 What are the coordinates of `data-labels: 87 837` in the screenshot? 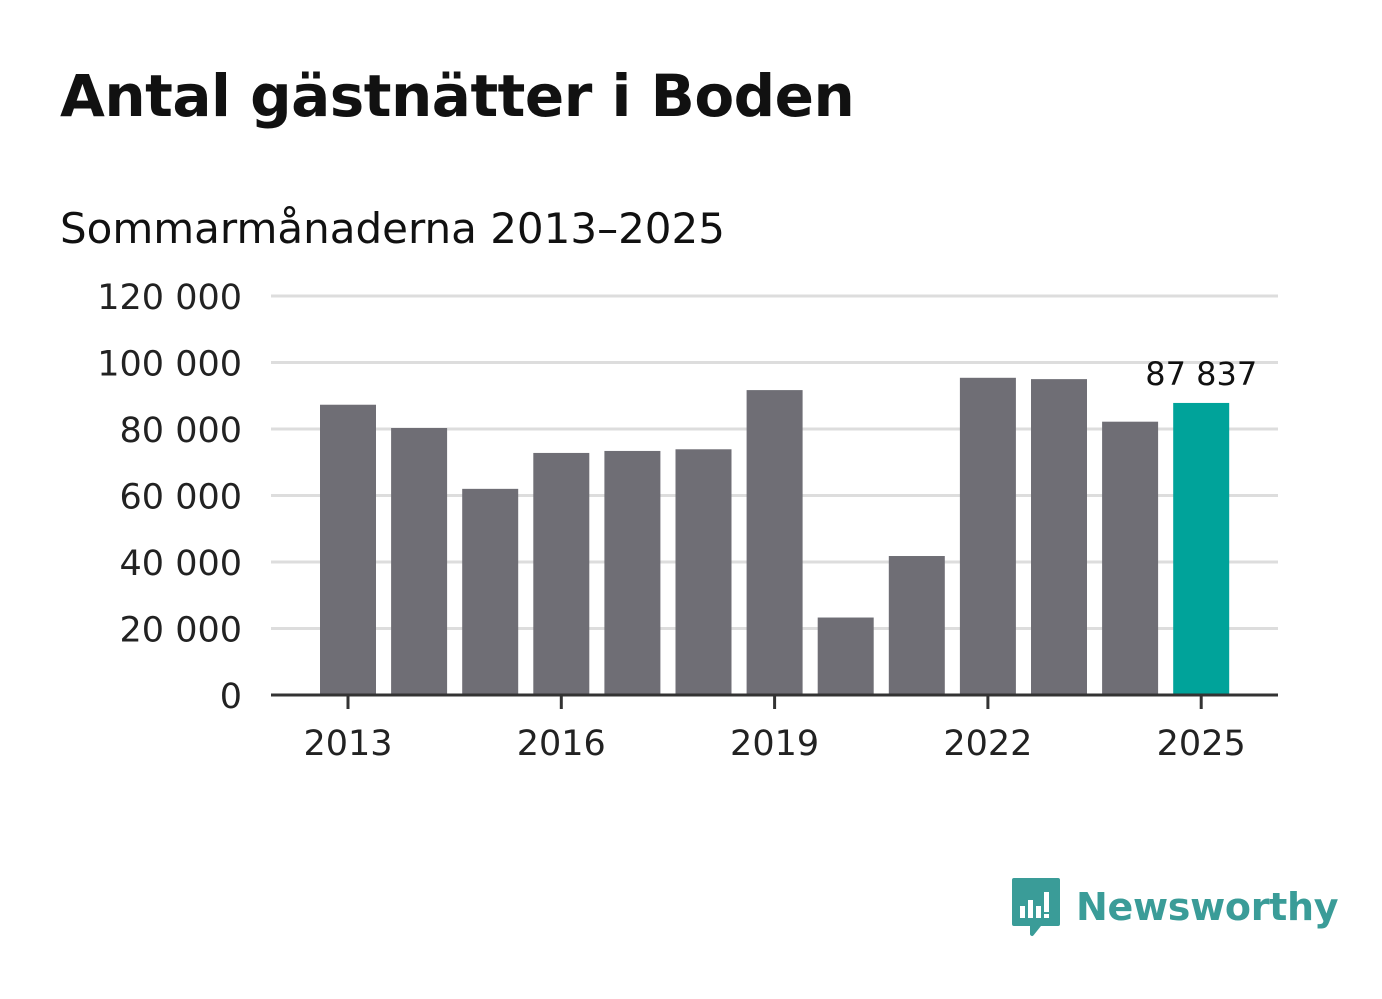 It's located at (1201, 374).